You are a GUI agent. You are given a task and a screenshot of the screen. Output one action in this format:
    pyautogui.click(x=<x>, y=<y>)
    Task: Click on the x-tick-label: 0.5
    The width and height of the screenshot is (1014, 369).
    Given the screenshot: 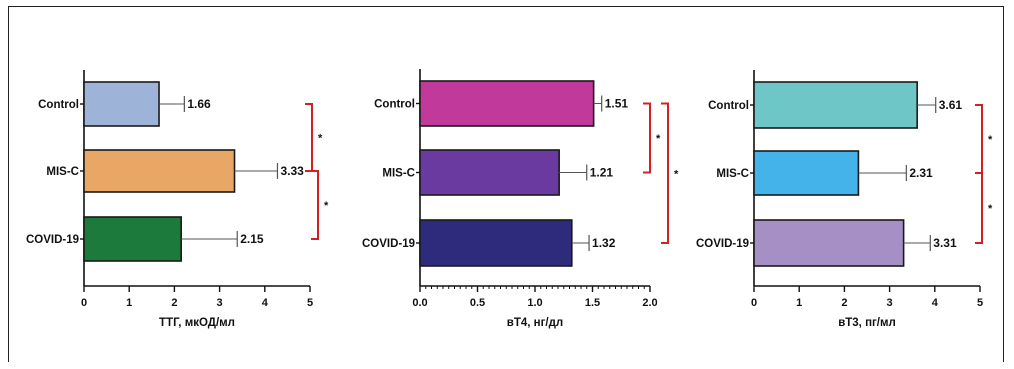 What is the action you would take?
    pyautogui.click(x=477, y=303)
    